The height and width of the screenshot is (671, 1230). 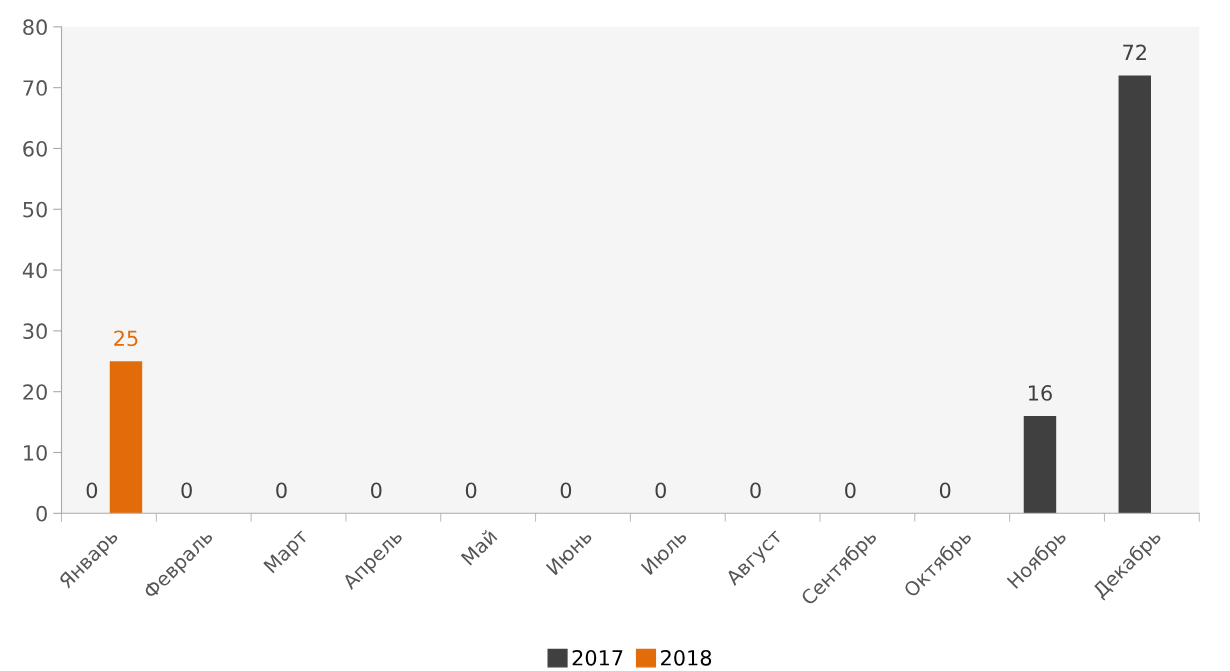 What do you see at coordinates (35, 452) in the screenshot?
I see `y-tick-label: 10` at bounding box center [35, 452].